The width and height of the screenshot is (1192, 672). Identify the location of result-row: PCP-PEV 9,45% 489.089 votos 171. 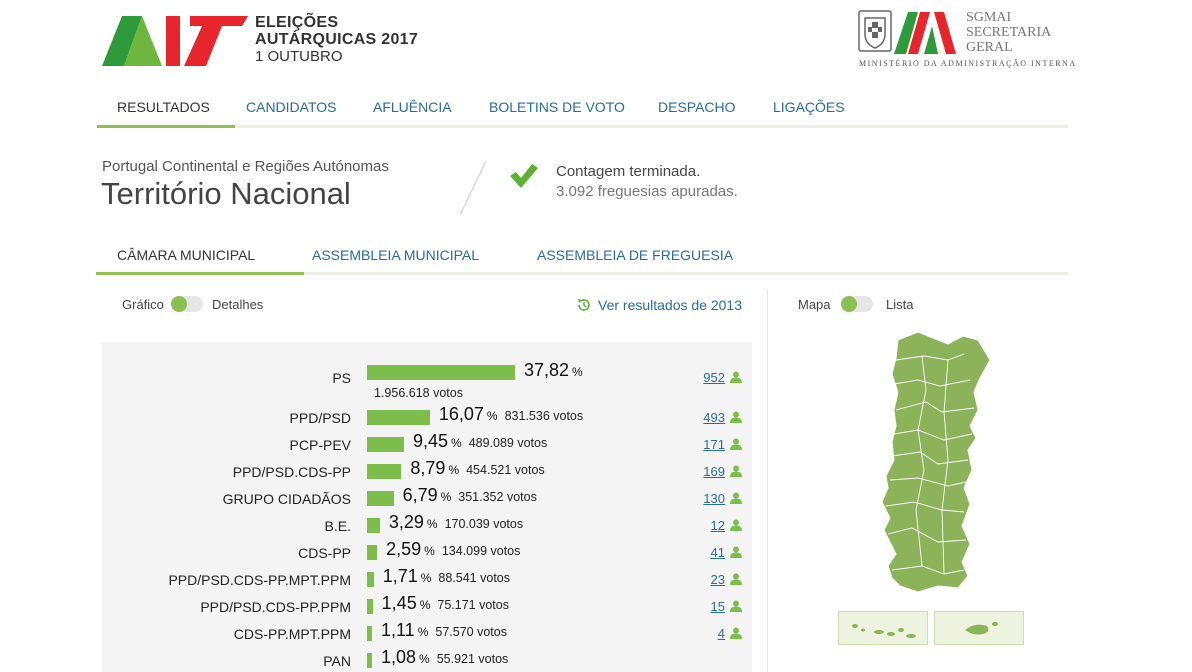
(427, 443).